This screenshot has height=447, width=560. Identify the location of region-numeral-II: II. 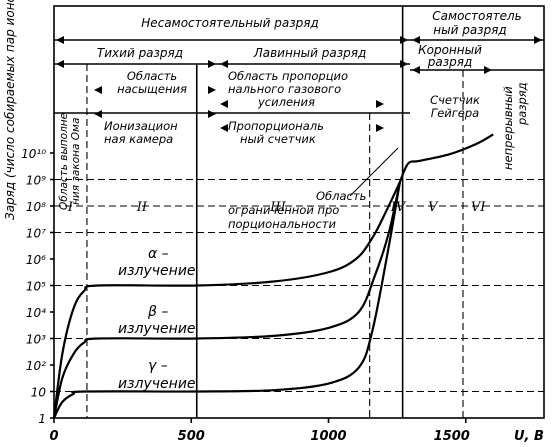
(142, 207).